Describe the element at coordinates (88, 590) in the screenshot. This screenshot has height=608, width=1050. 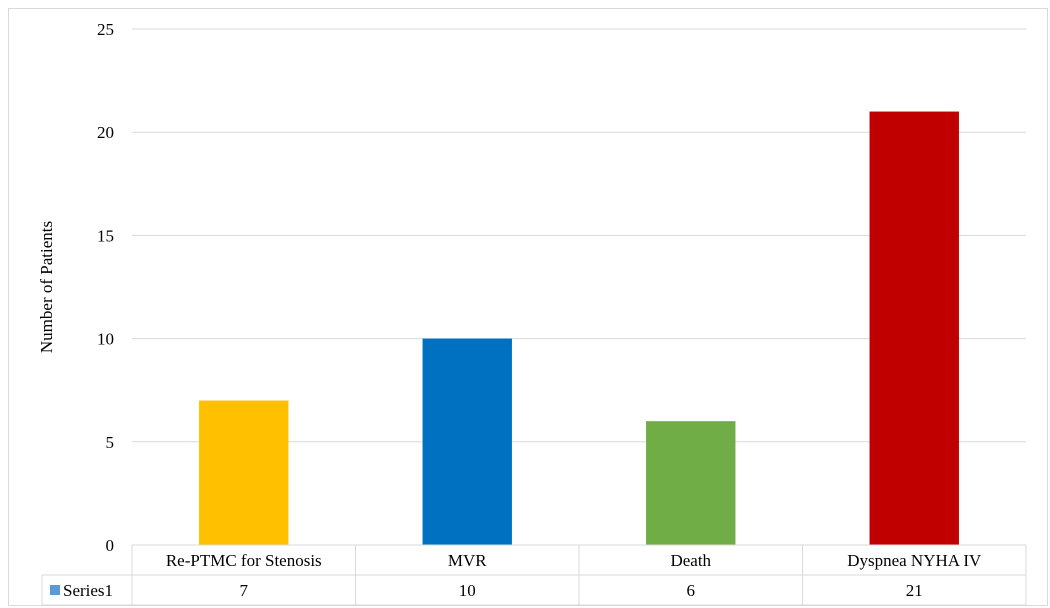
I see `legend-label: Series1` at that location.